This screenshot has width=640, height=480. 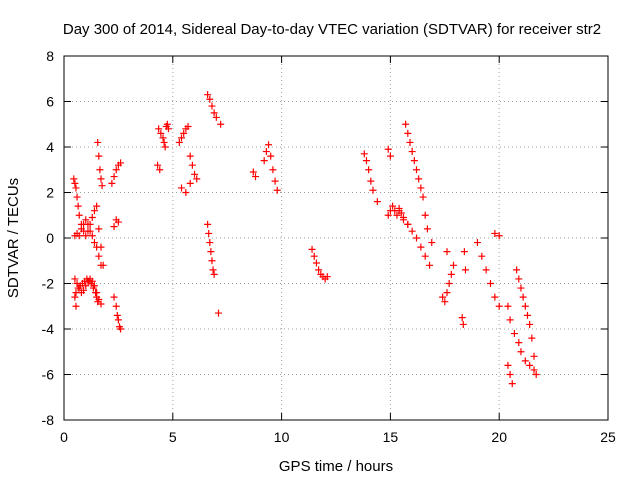 I want to click on x-tick-label: 25, so click(x=608, y=437).